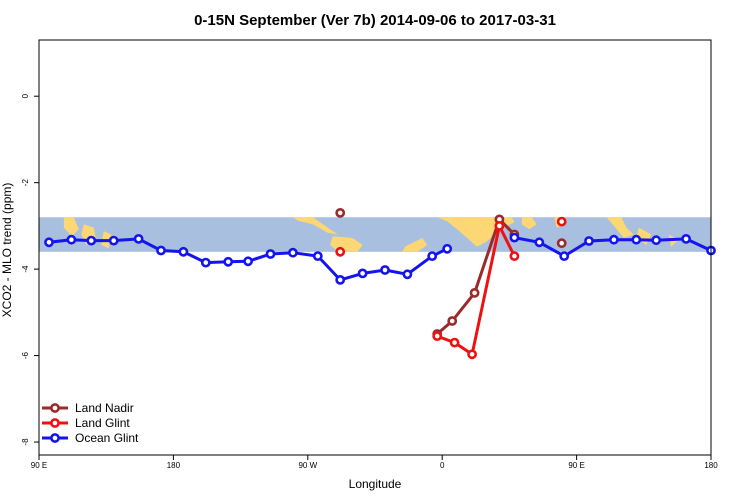 The image size is (750, 500). What do you see at coordinates (374, 462) in the screenshot?
I see `x-axis: 90 E 180 90 W 0 90 E 180` at bounding box center [374, 462].